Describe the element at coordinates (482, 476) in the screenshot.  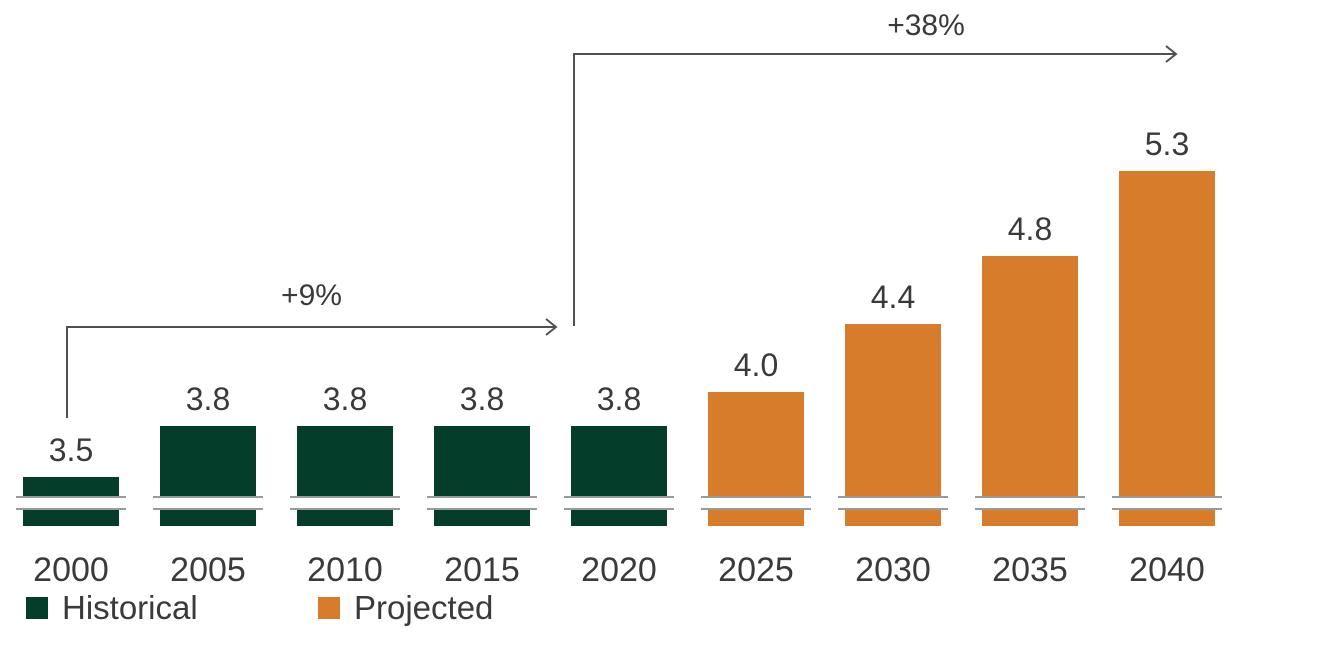
I see `bar-2015` at that location.